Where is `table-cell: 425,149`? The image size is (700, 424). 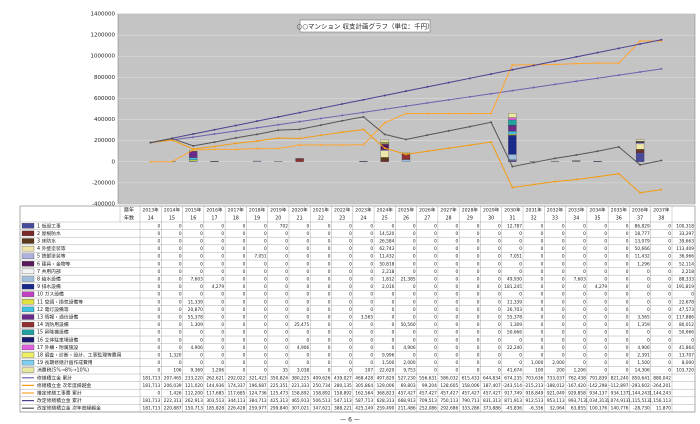 table-cell: 425,149 is located at coordinates (364, 409).